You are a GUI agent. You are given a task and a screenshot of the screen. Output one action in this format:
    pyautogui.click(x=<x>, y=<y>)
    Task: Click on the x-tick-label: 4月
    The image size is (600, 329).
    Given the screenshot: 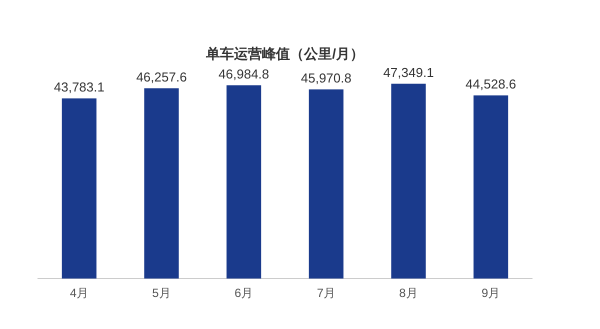 What is the action you would take?
    pyautogui.click(x=79, y=293)
    